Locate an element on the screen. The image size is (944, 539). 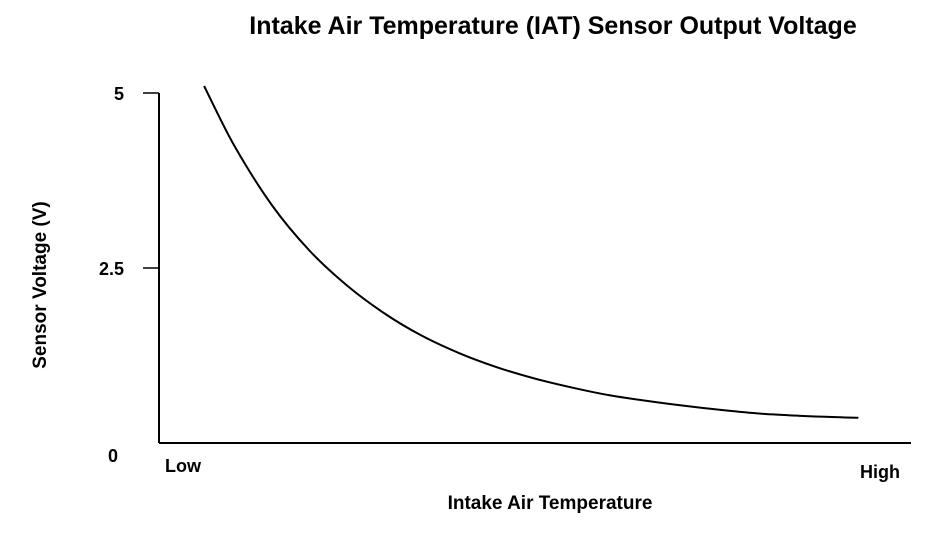
y-tick-label: 0 is located at coordinates (113, 456).